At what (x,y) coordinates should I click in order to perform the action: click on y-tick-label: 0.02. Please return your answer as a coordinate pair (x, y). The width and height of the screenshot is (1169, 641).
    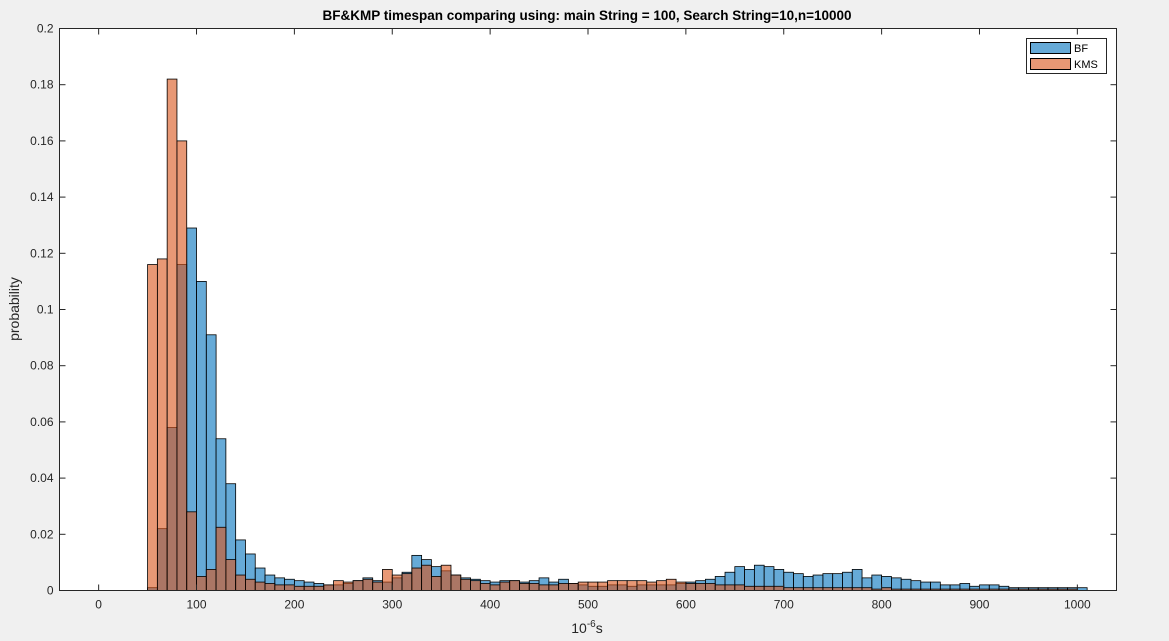
    Looking at the image, I should click on (42, 534).